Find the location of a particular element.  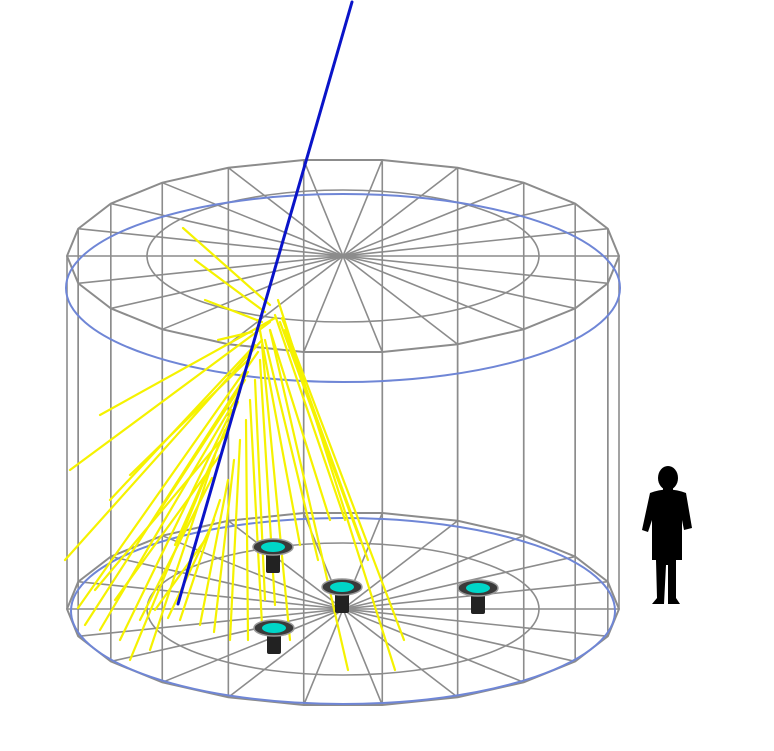

person-silhouette-icon is located at coordinates (667, 535).